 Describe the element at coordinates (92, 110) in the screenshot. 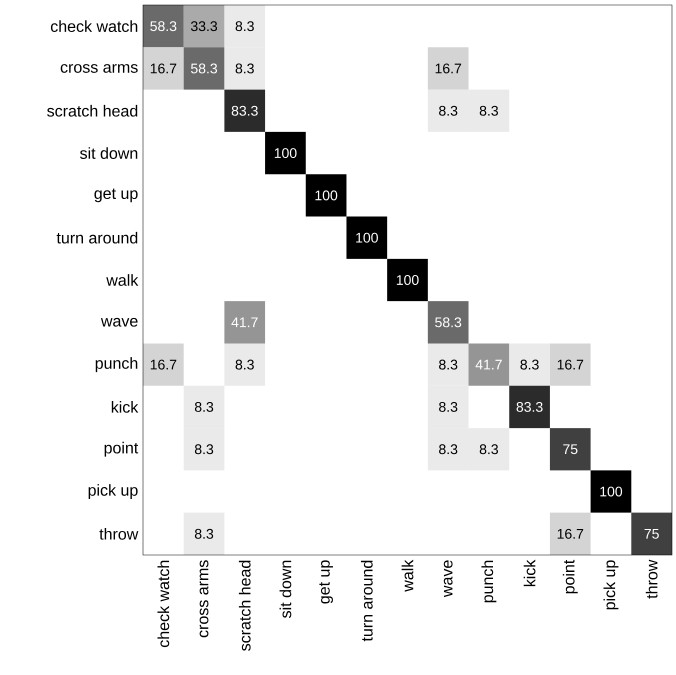

I see `y-tick-label: scratch head` at that location.